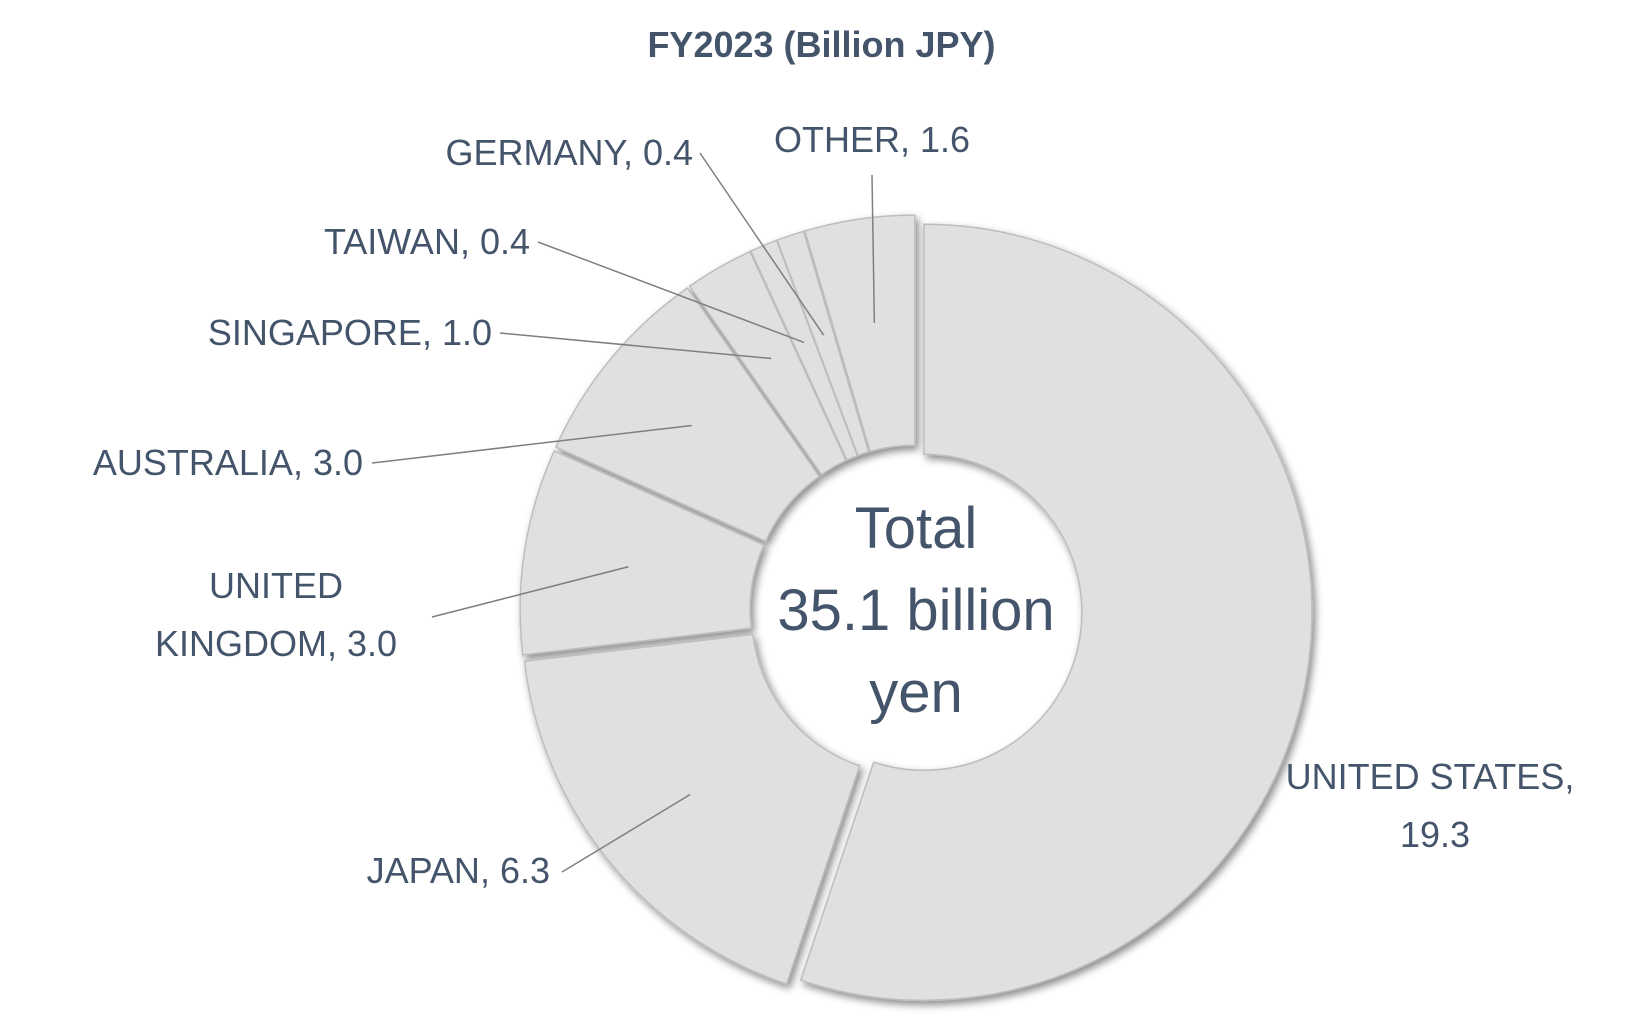 The width and height of the screenshot is (1643, 1015). Describe the element at coordinates (945, 139) in the screenshot. I see `label-value: 1.6` at that location.